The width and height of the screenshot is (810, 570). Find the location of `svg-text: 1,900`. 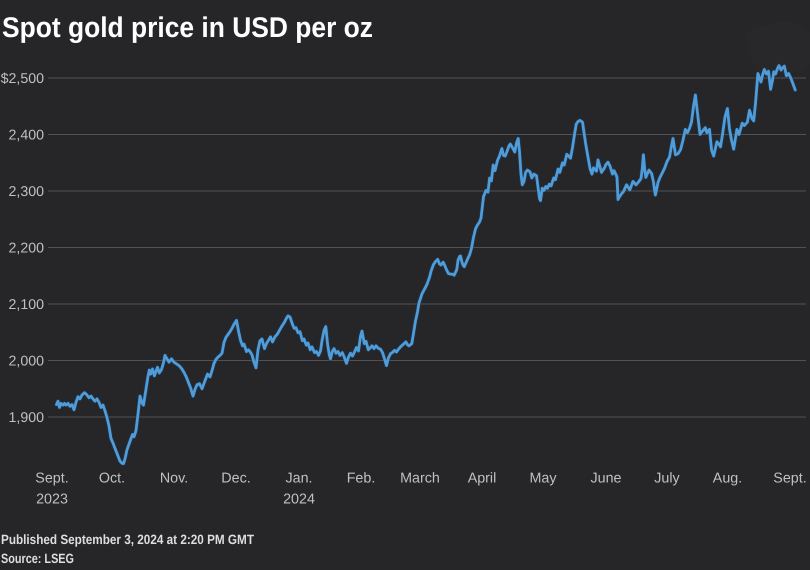

svg-text: 1,900 is located at coordinates (26, 418).